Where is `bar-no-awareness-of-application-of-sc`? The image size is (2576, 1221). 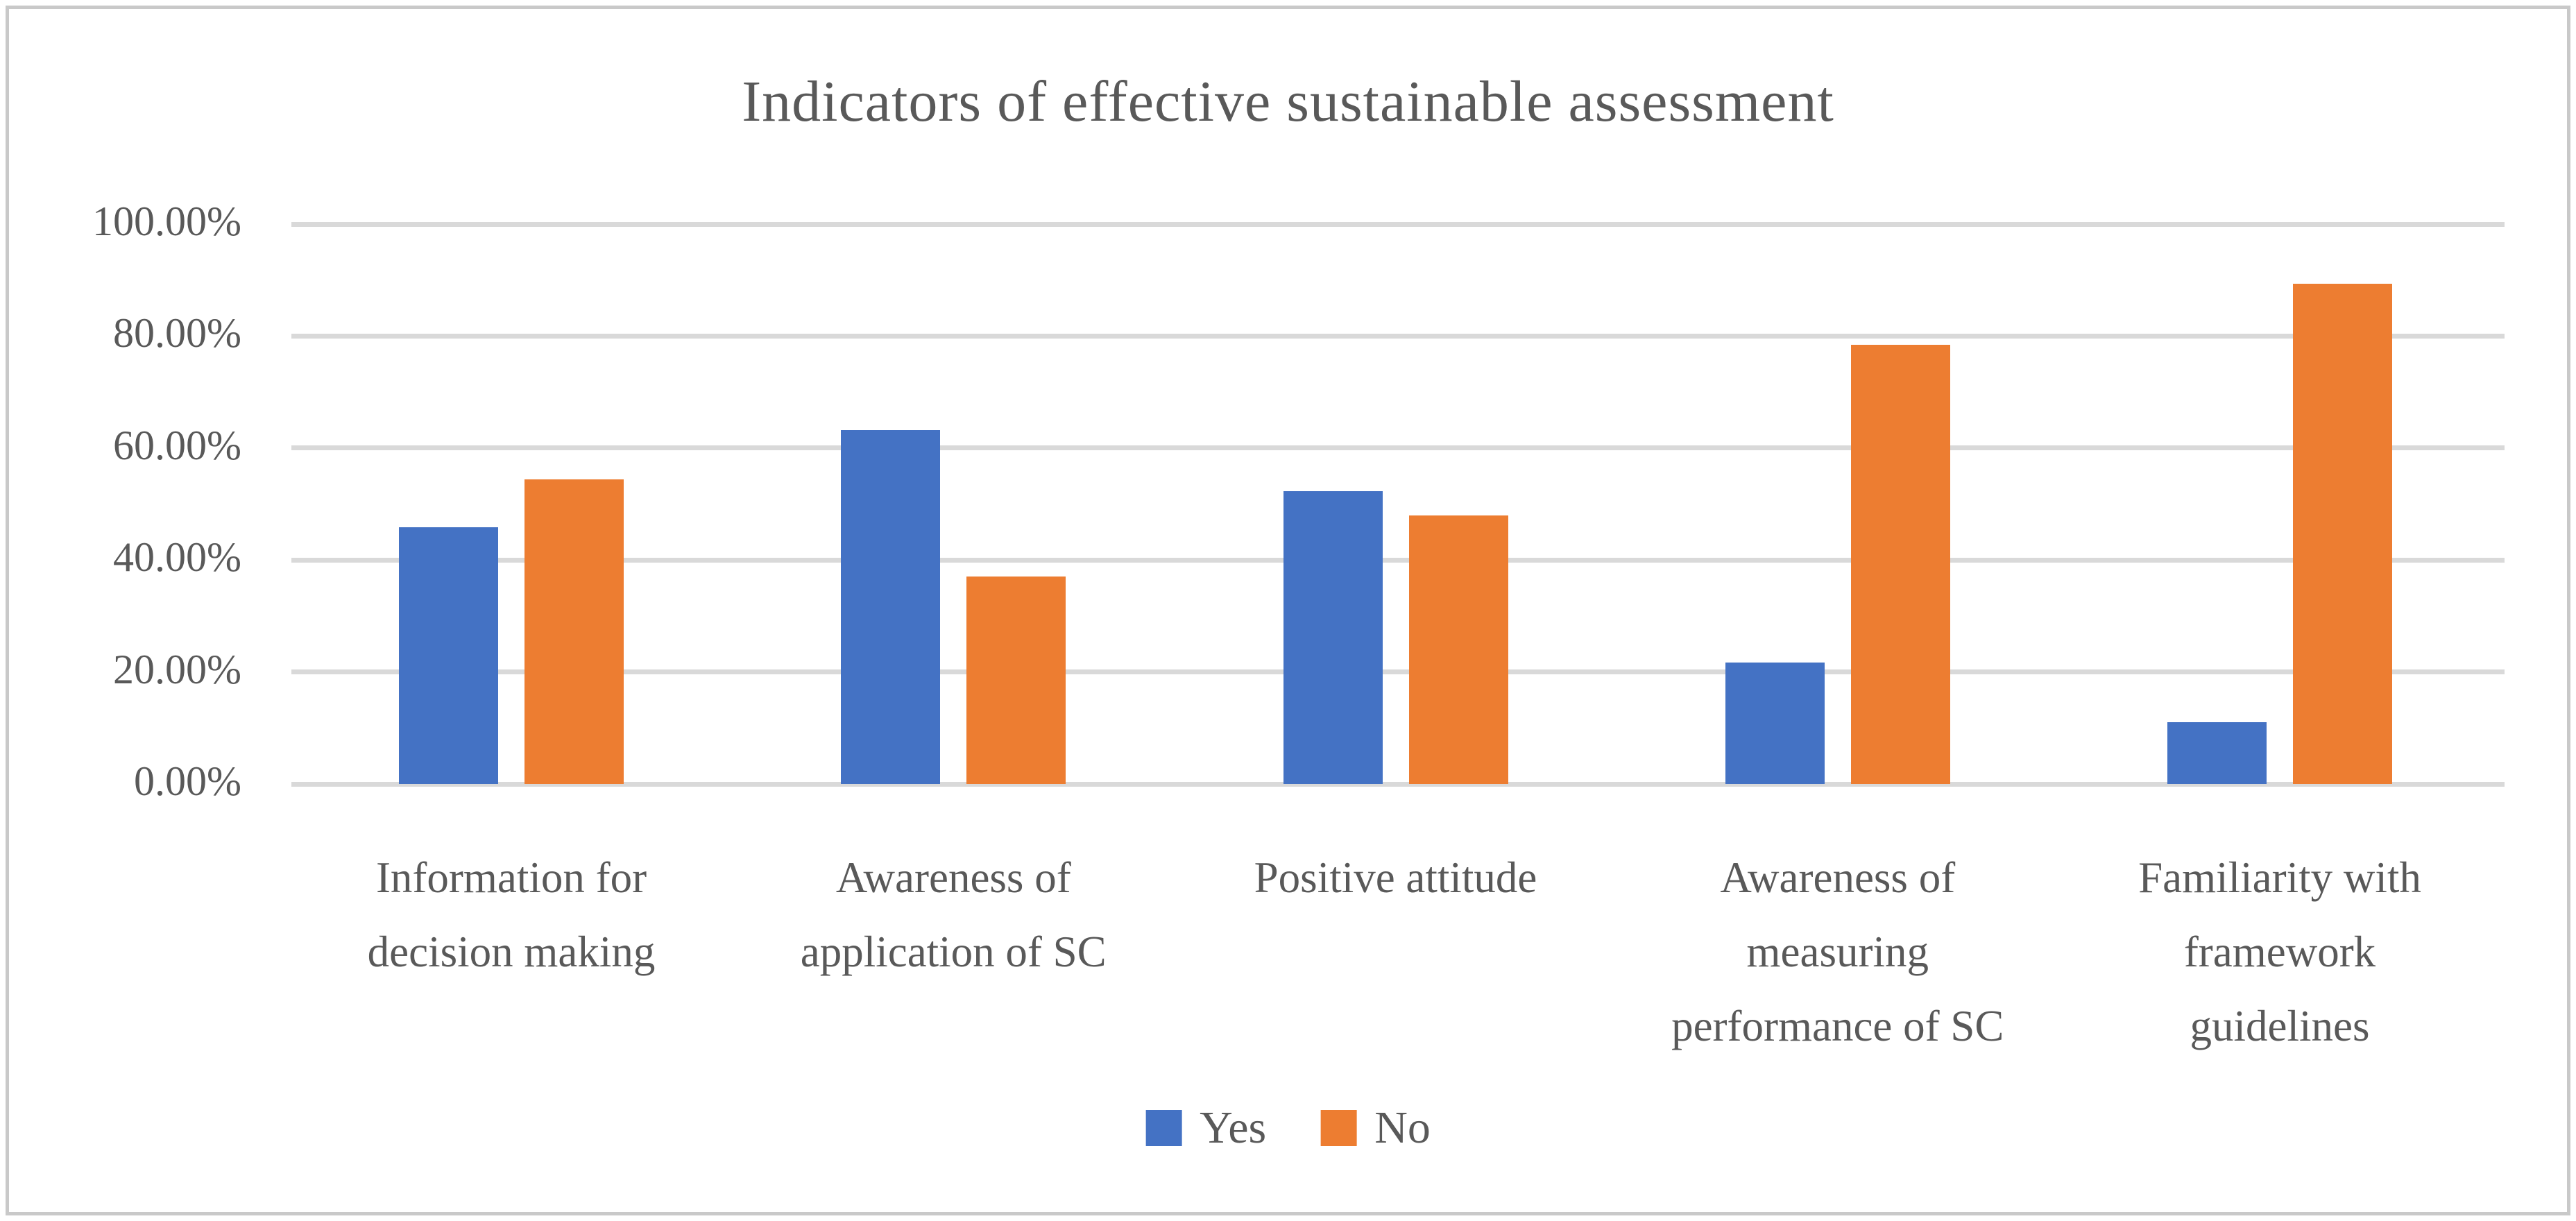
bar-no-awareness-of-application-of-sc is located at coordinates (1016, 680).